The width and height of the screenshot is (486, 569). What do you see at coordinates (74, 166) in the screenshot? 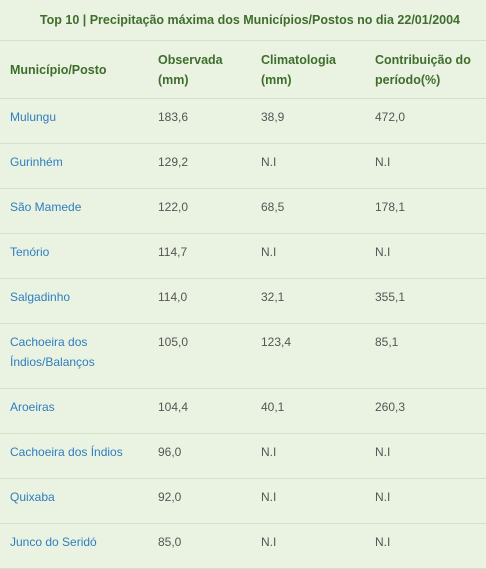
I see `municipio-cell: Gurinhém` at bounding box center [74, 166].